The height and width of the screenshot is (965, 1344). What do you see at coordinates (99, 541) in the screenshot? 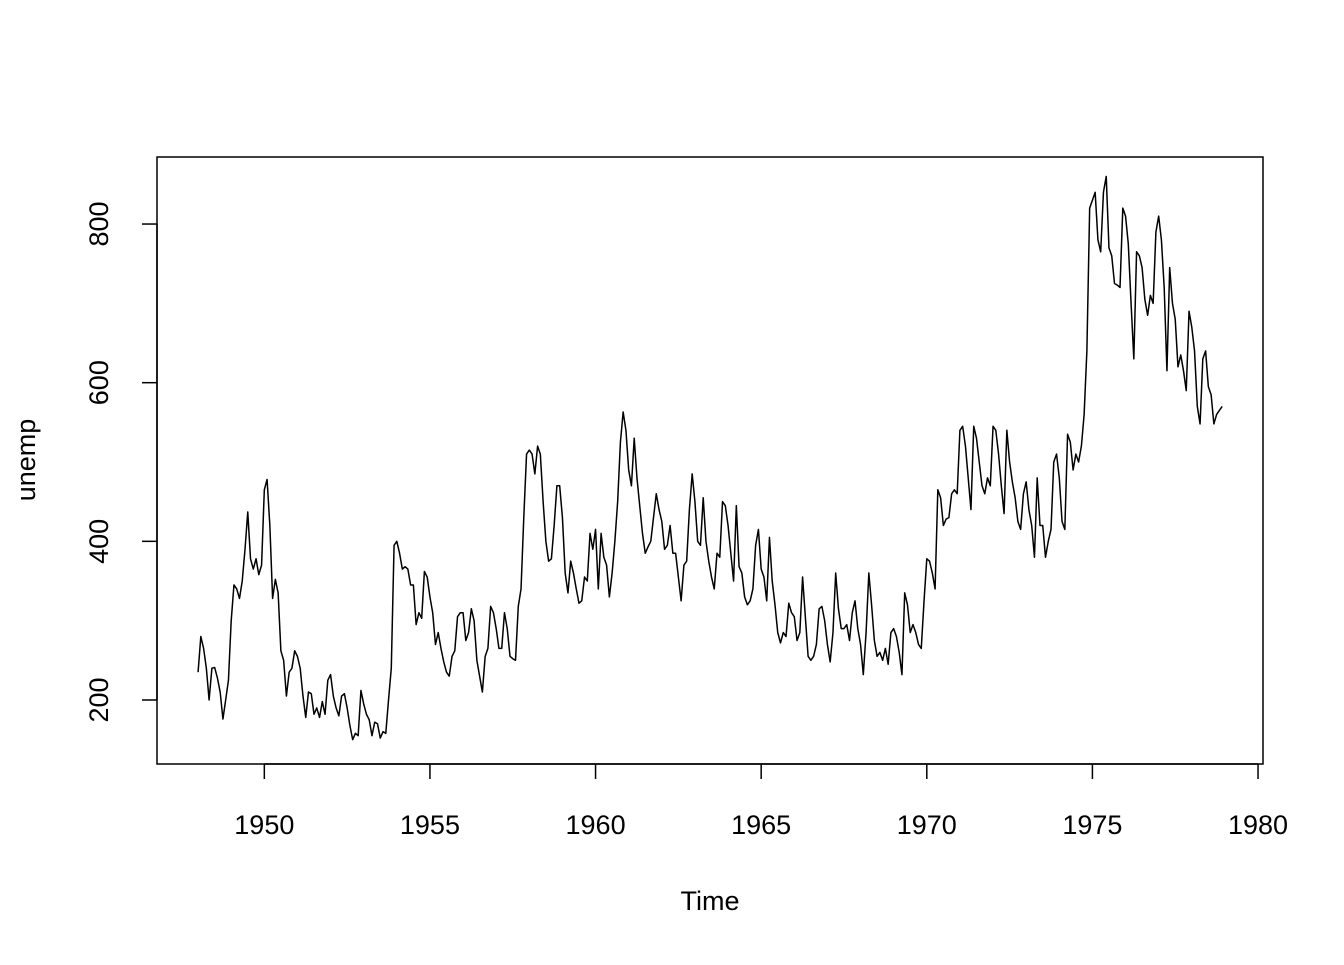
I see `y-tick-label: 400` at bounding box center [99, 541].